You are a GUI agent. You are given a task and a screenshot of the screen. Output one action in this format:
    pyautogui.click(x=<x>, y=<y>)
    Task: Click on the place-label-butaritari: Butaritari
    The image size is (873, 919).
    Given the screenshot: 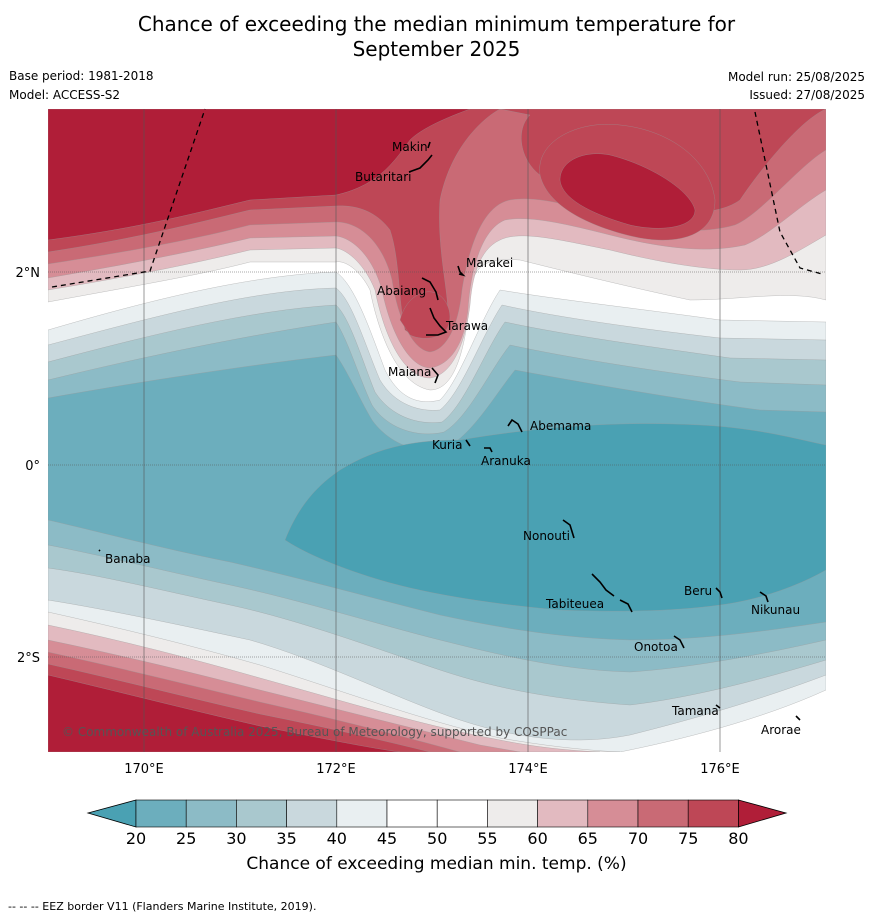 What is the action you would take?
    pyautogui.click(x=383, y=177)
    